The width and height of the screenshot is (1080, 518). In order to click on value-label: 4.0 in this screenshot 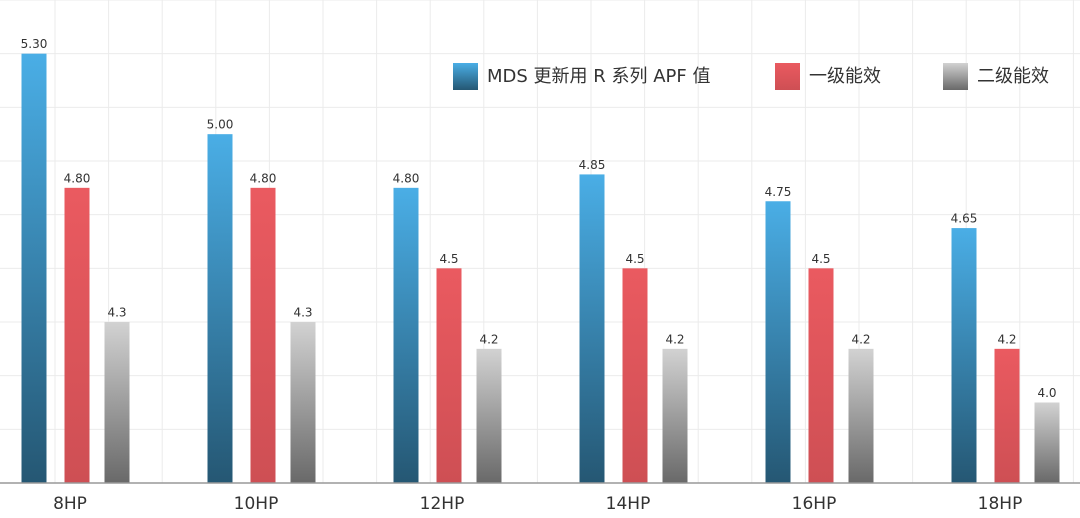, I will do `click(1046, 393)`.